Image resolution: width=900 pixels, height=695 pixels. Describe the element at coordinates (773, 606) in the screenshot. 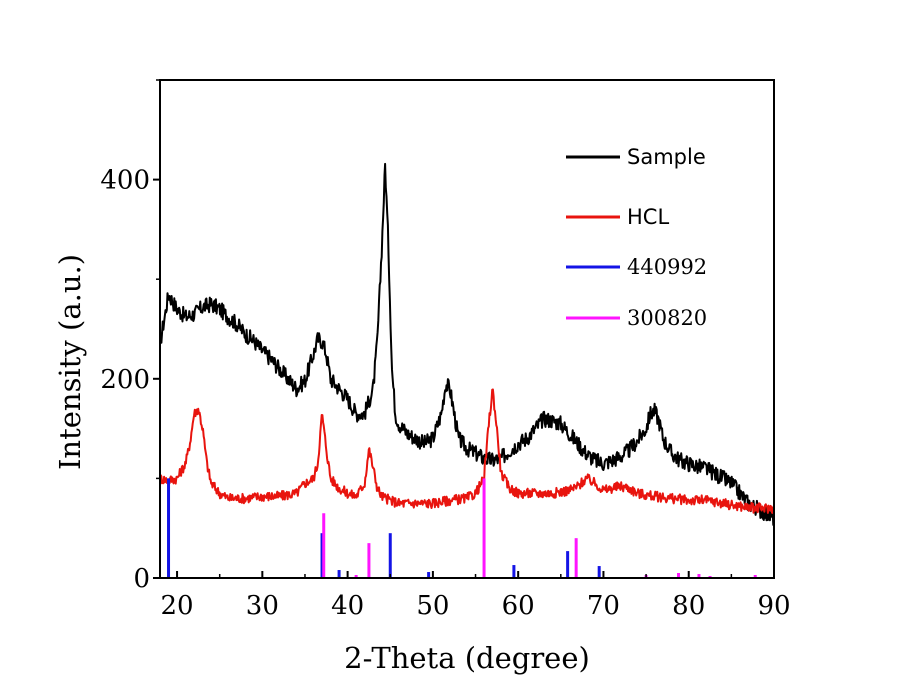

I see `x-tick-label: 90` at that location.